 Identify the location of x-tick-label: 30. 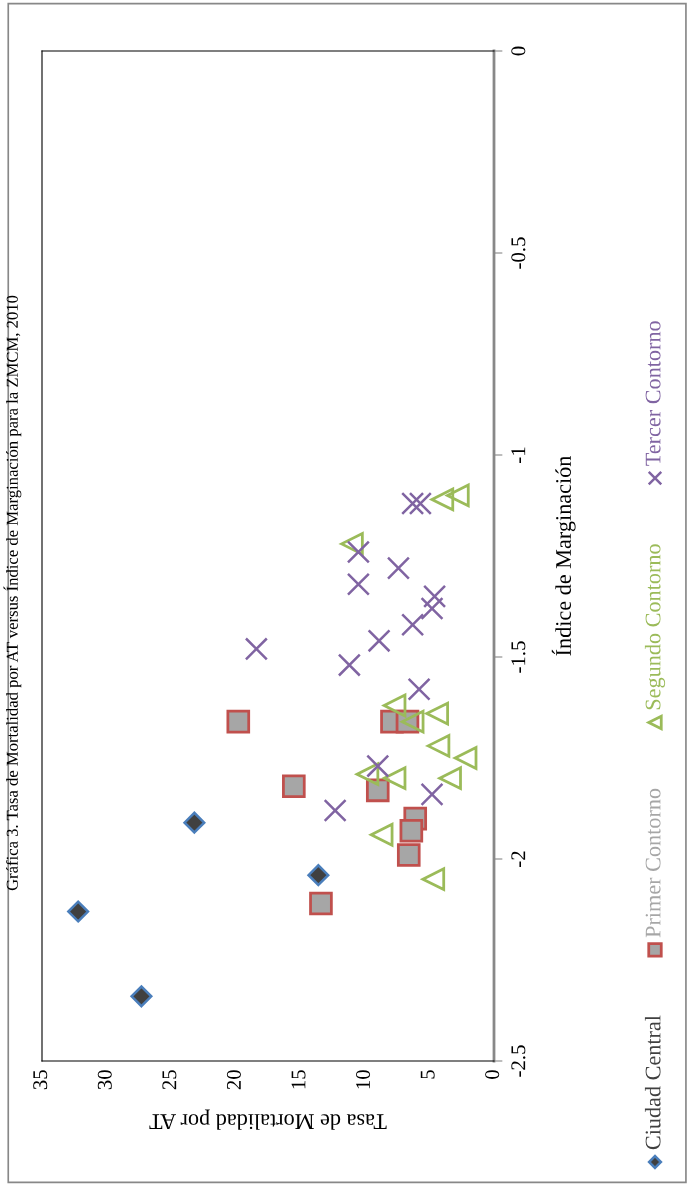
(104, 1080).